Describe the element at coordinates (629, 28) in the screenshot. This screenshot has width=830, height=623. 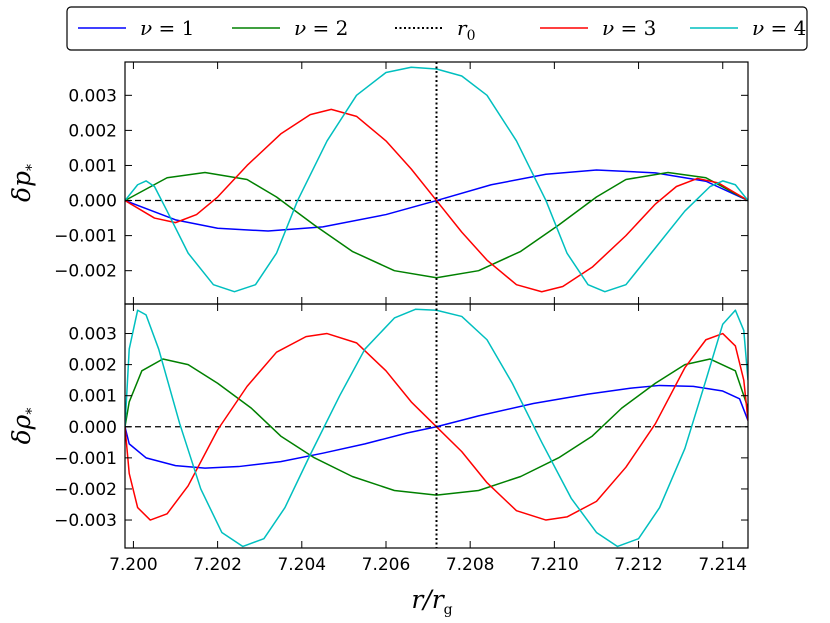
I see `legend-label: ν = 3` at that location.